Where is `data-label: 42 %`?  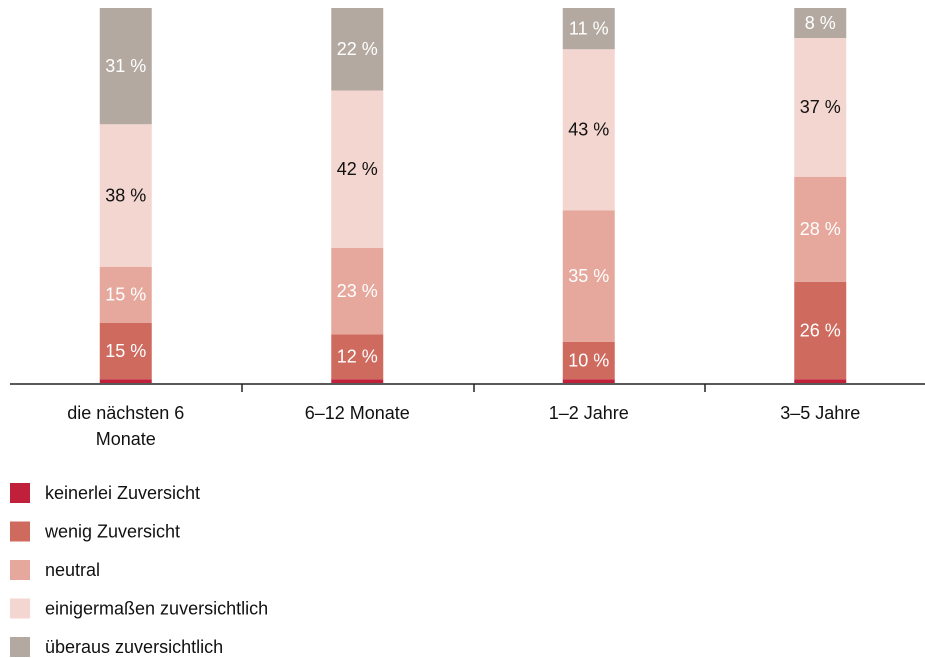 data-label: 42 % is located at coordinates (357, 169).